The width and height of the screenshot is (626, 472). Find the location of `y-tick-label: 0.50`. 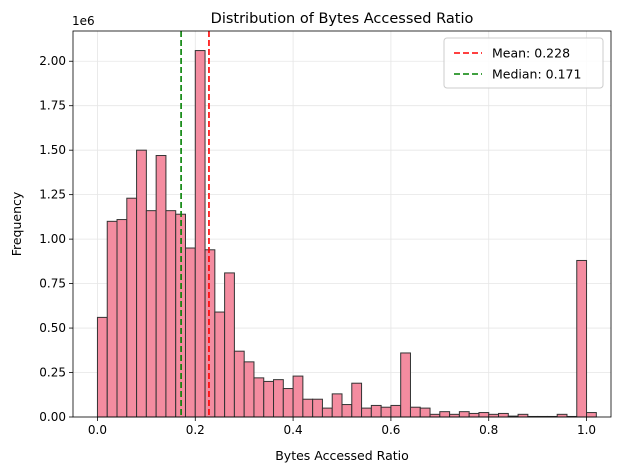

y-tick-label: 0.50 is located at coordinates (52, 328).